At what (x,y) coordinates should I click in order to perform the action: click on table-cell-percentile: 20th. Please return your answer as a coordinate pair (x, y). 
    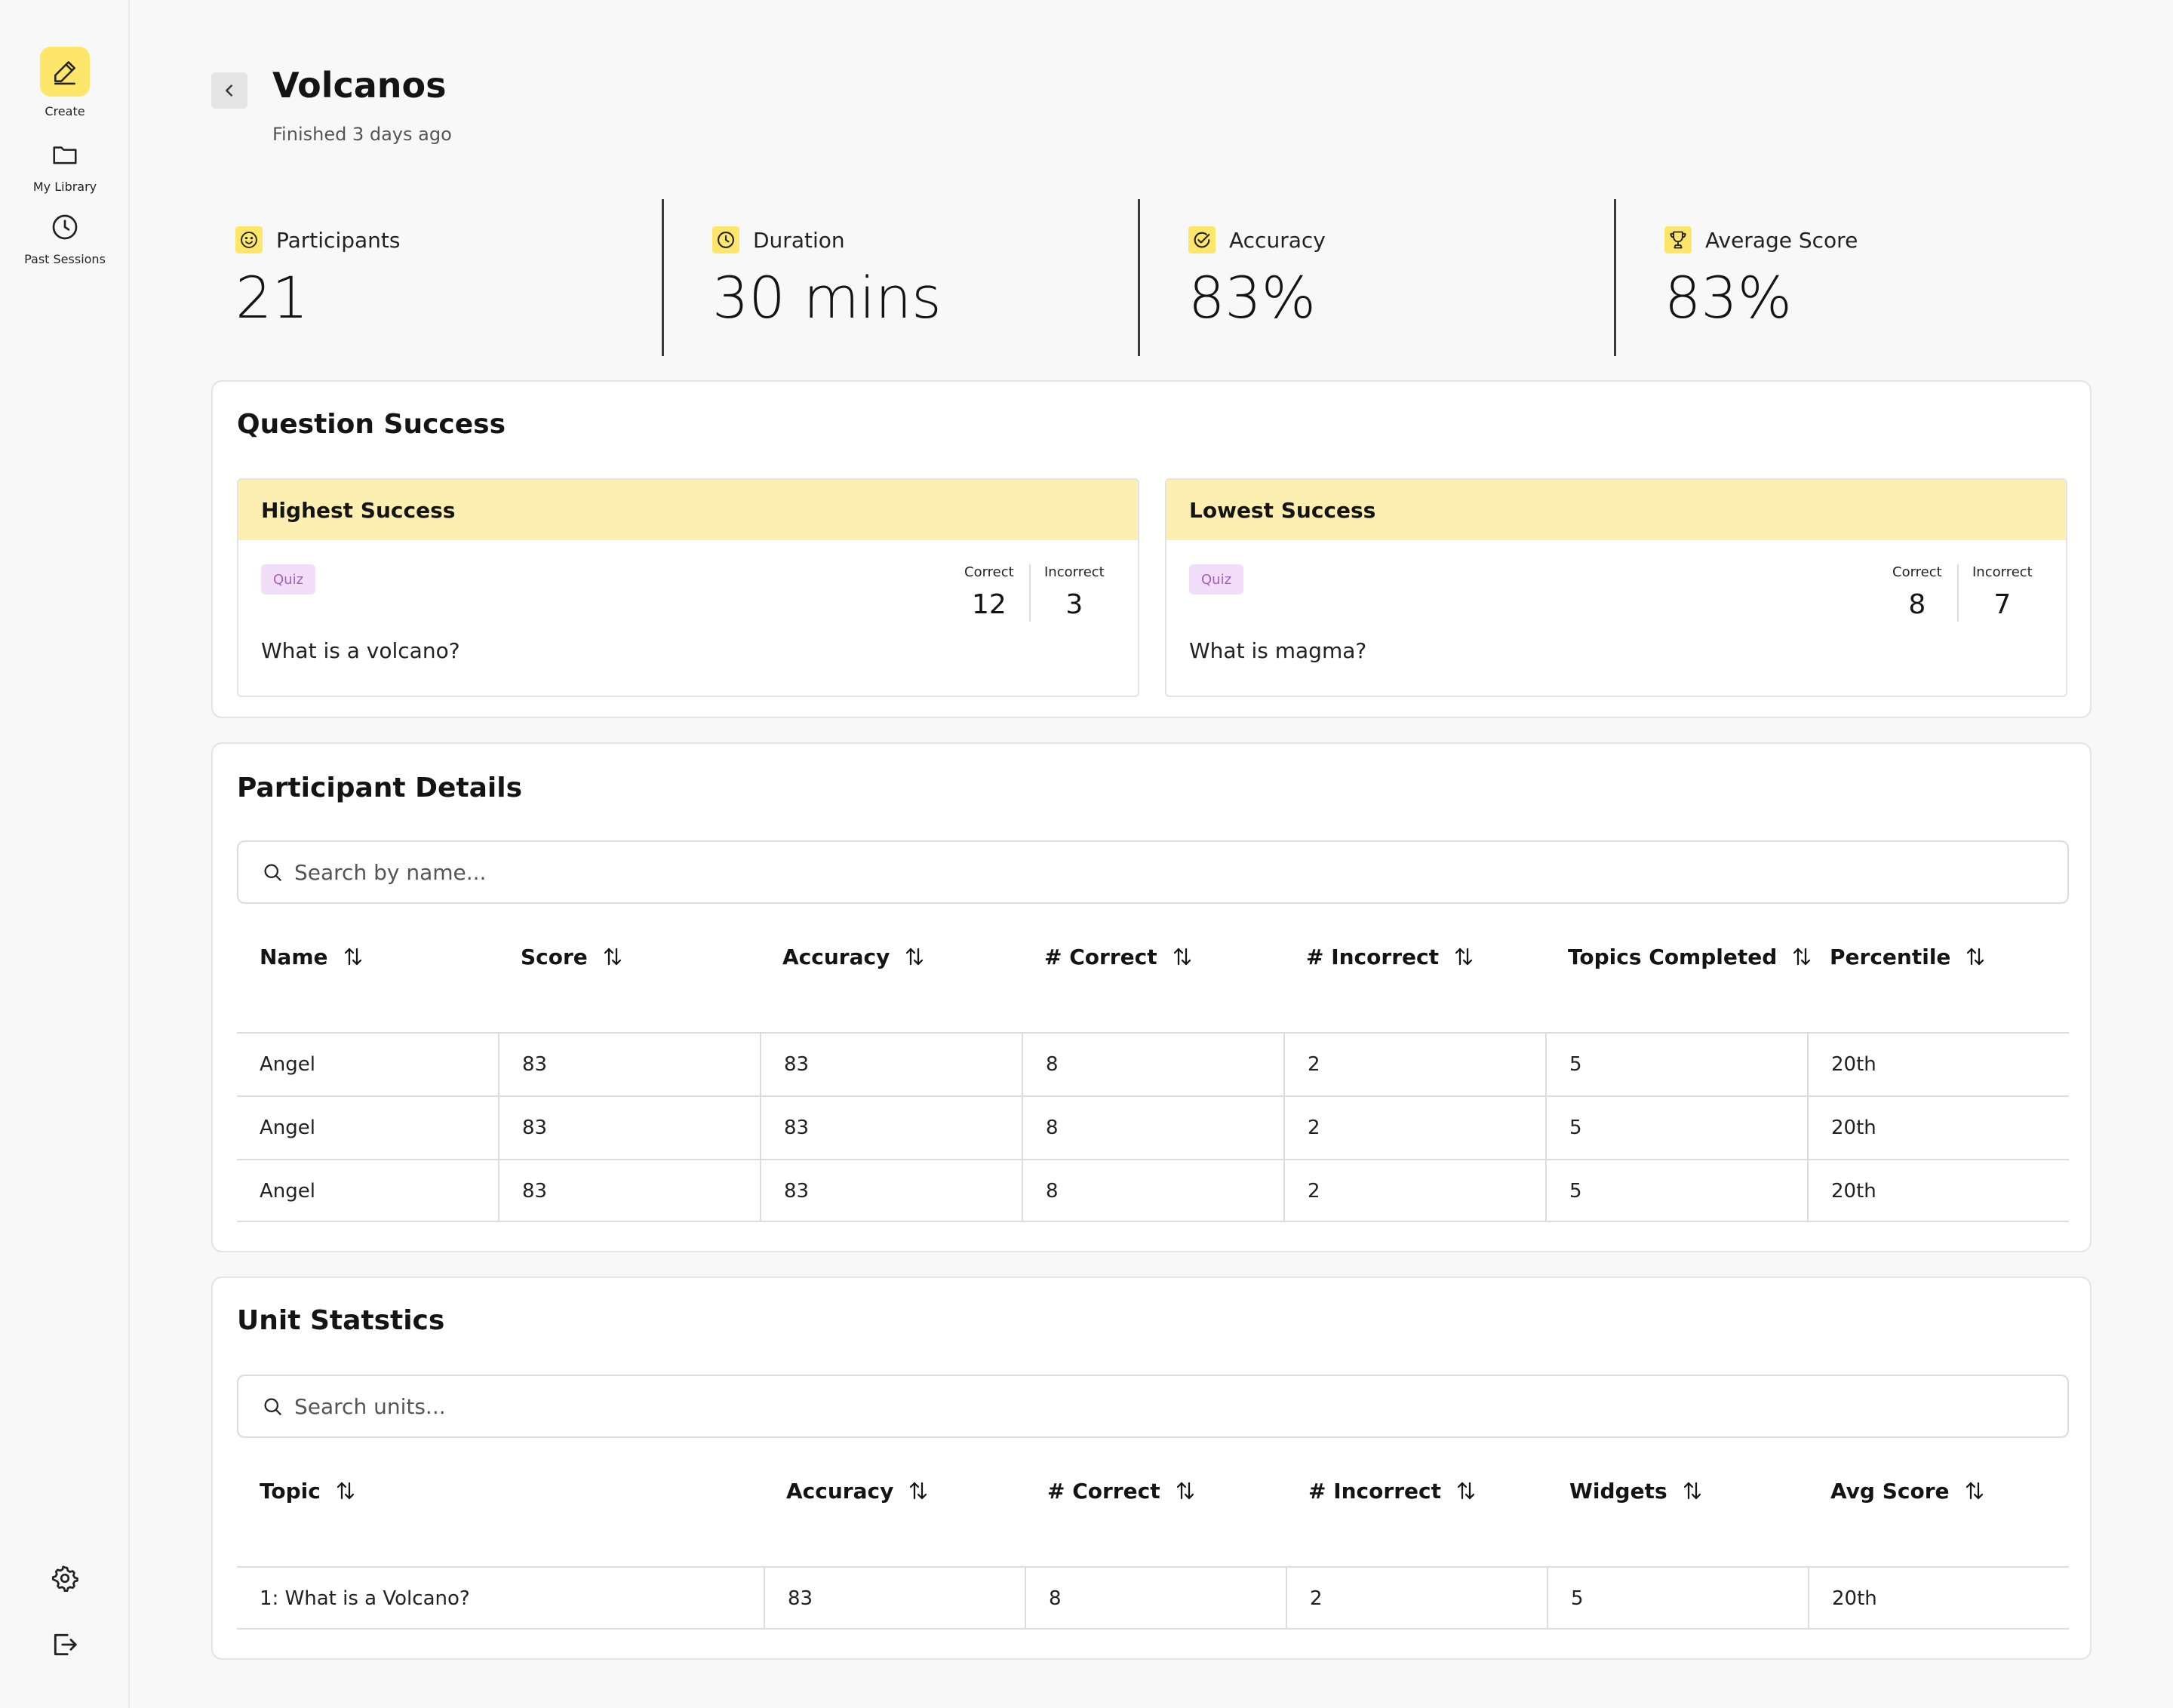
    Looking at the image, I should click on (1938, 1064).